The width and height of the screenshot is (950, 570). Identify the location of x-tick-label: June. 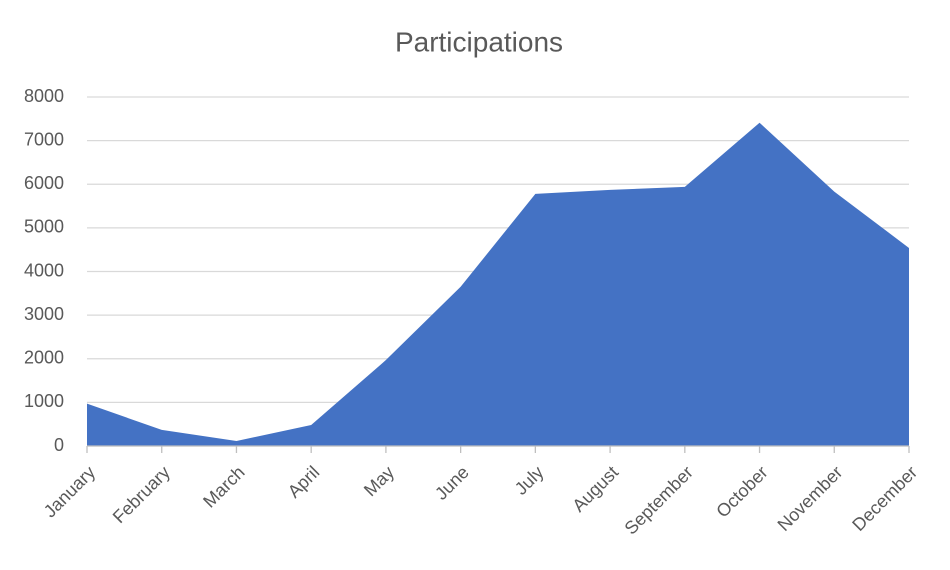
(452, 483).